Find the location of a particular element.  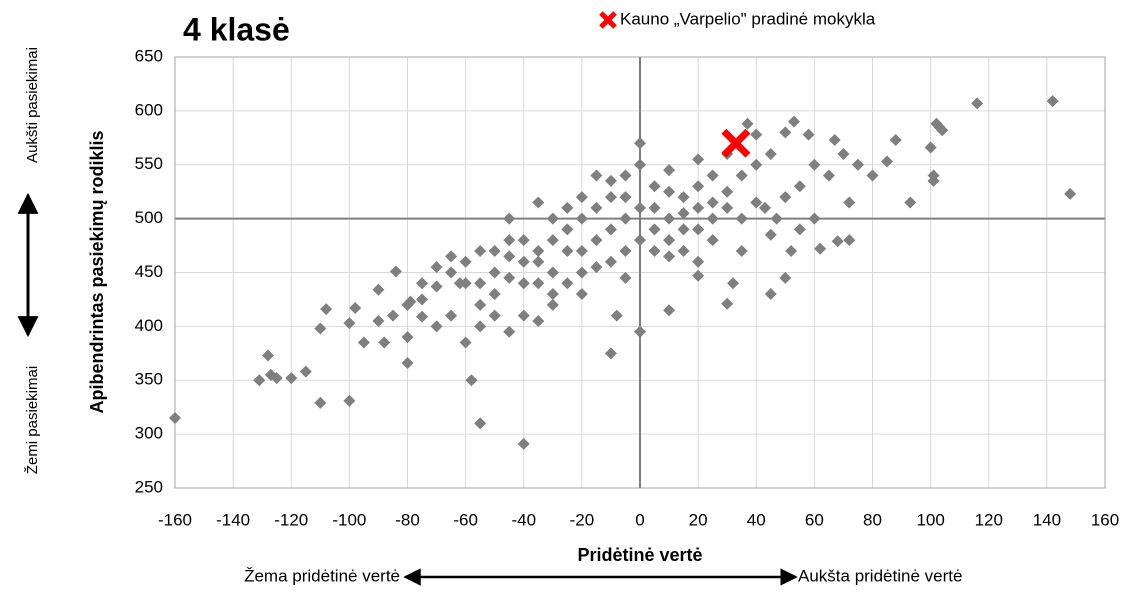

highlight-point is located at coordinates (736, 143).